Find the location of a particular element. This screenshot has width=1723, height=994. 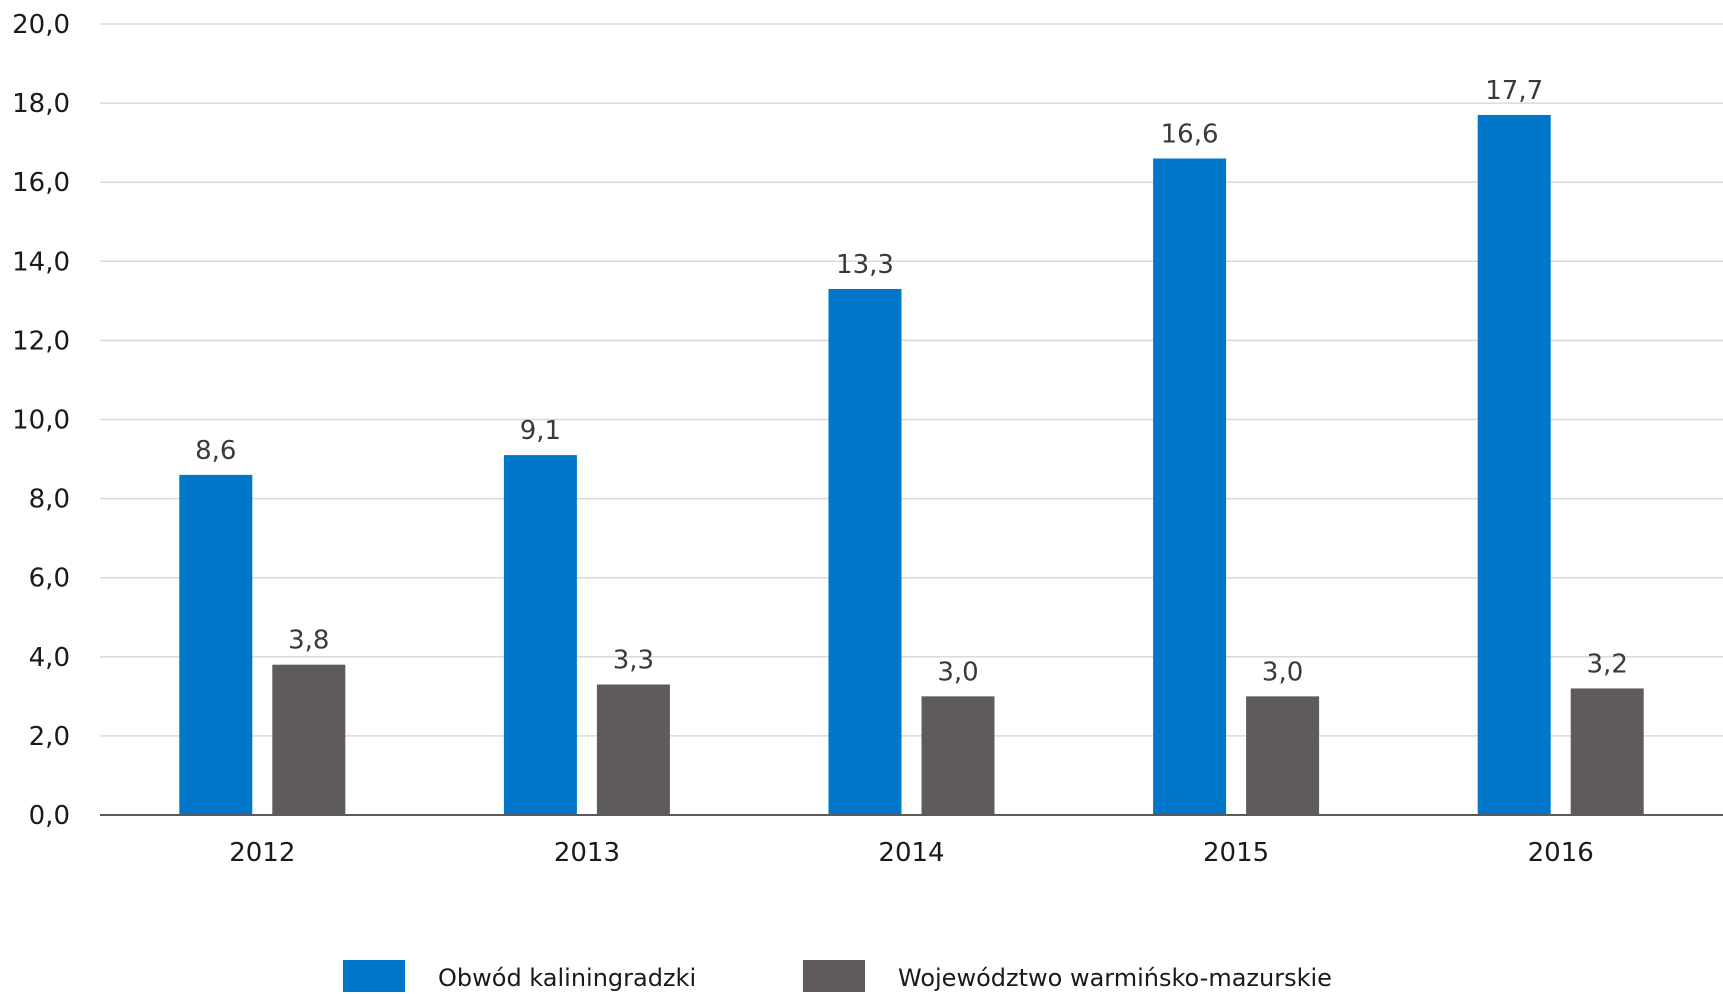

x-tick-label: 2012 is located at coordinates (262, 853).